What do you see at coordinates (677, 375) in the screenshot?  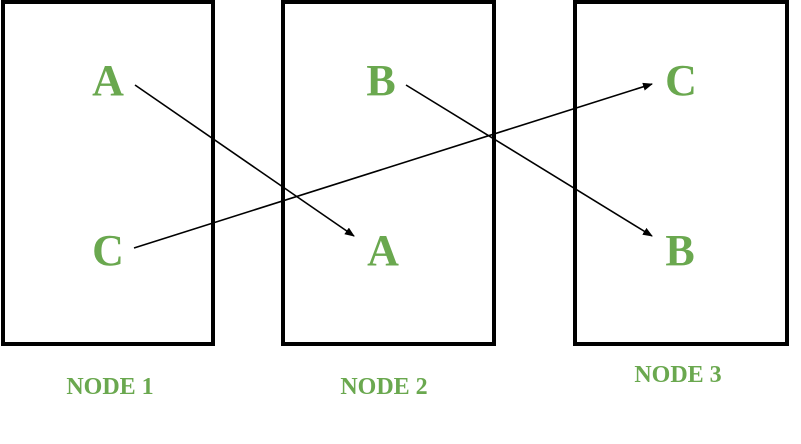 I see `node-3-label: NODE 3` at bounding box center [677, 375].